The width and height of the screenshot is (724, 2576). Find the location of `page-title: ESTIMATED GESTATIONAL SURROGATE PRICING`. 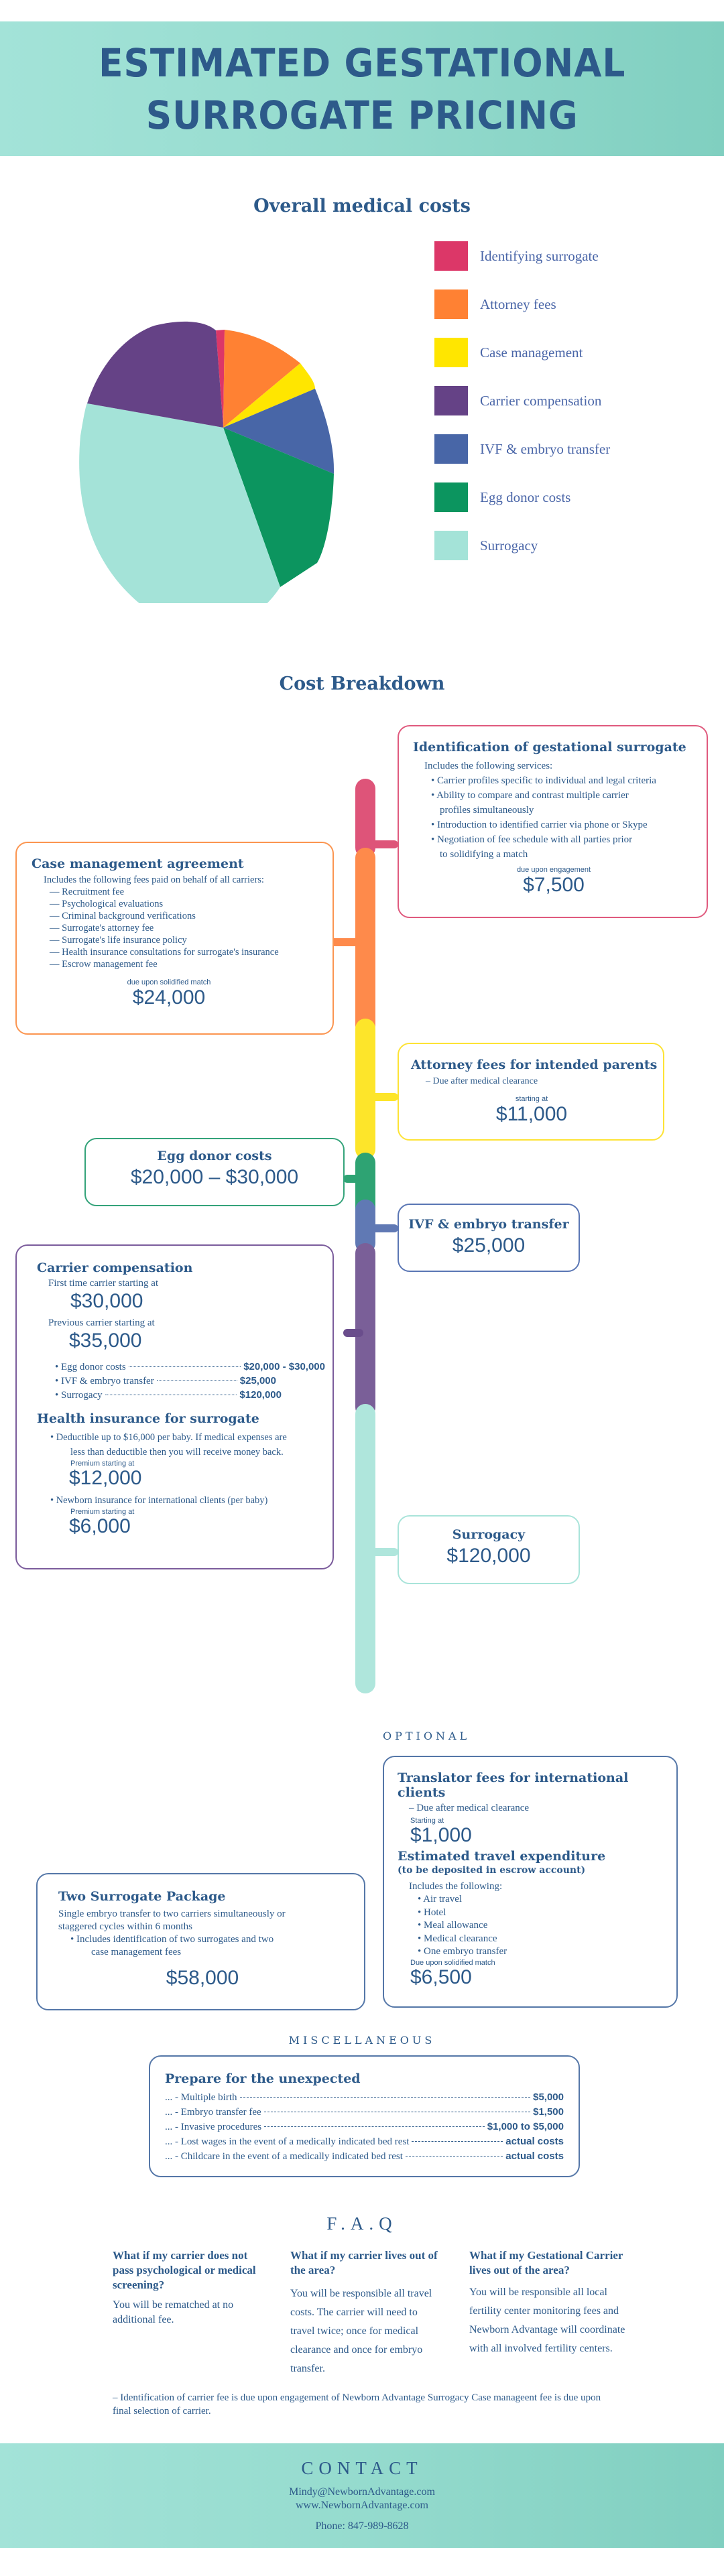

page-title: ESTIMATED GESTATIONAL SURROGATE PRICING is located at coordinates (362, 89).